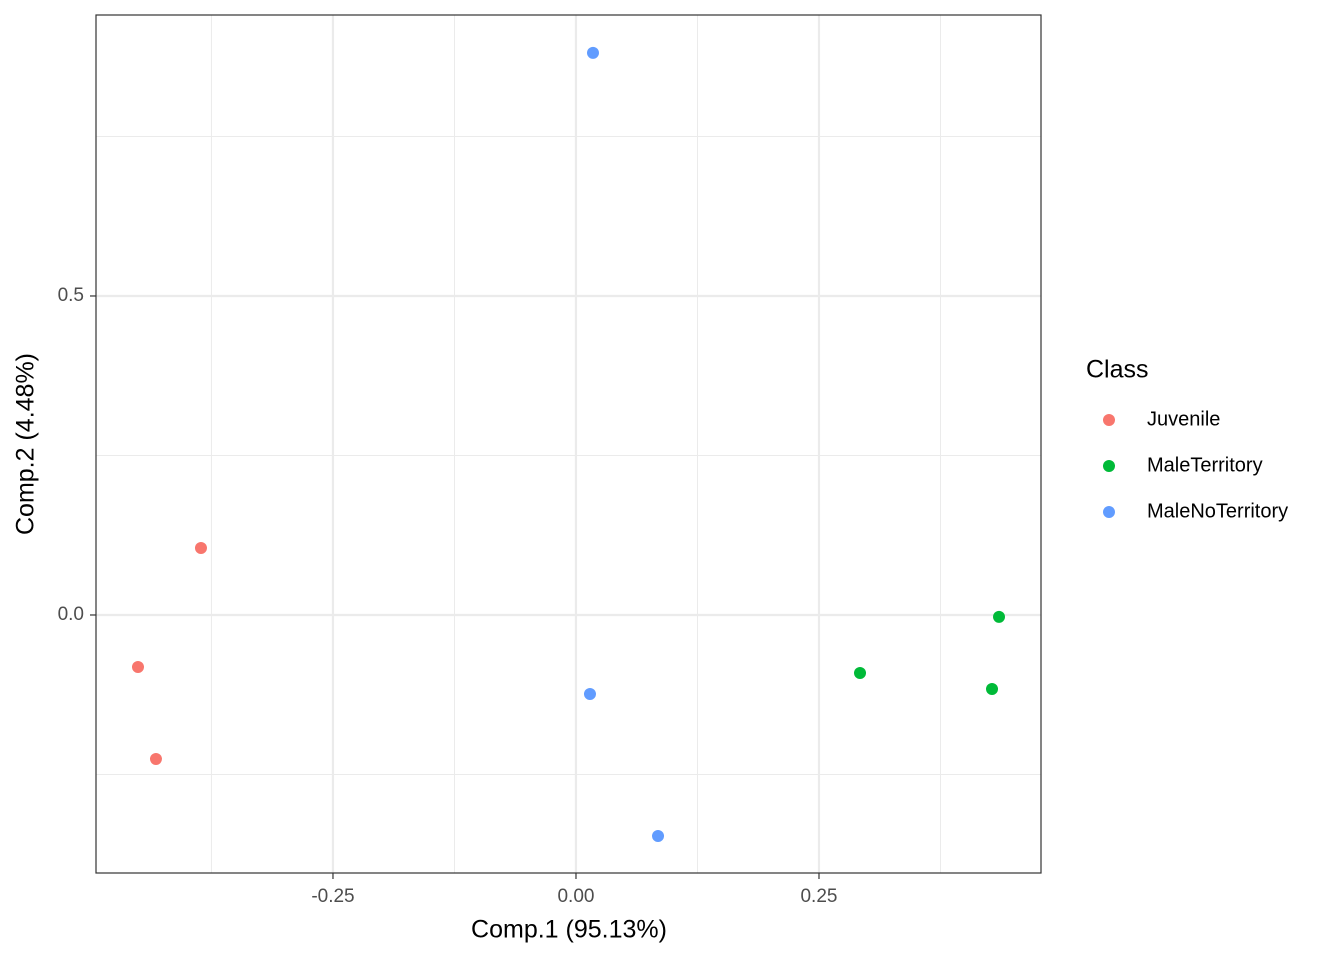 Image resolution: width=1344 pixels, height=960 pixels. I want to click on legend-label: MaleNoTerritory, so click(1217, 511).